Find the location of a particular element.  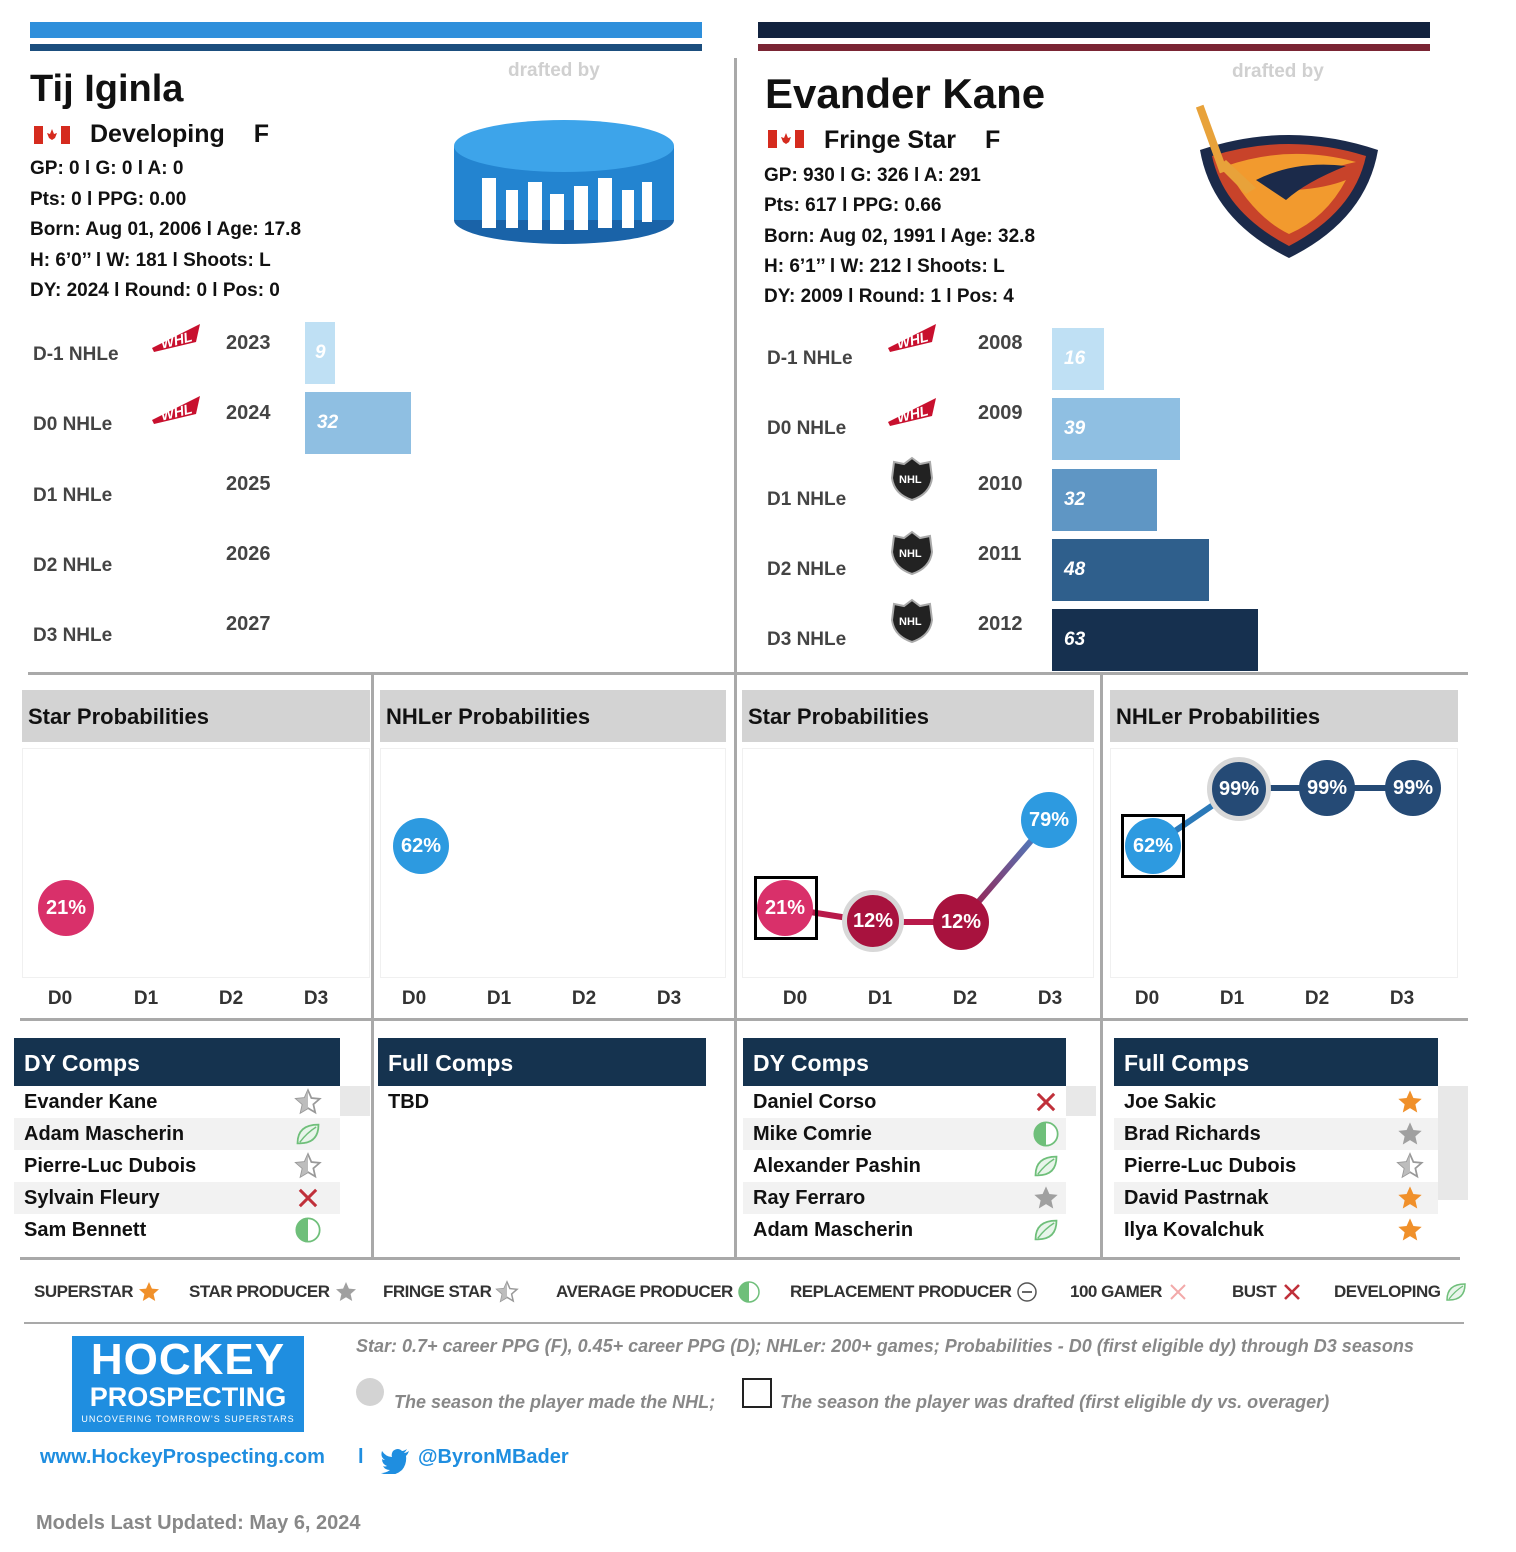

comp-name: Ilya Kovalchuk is located at coordinates (1194, 1230).